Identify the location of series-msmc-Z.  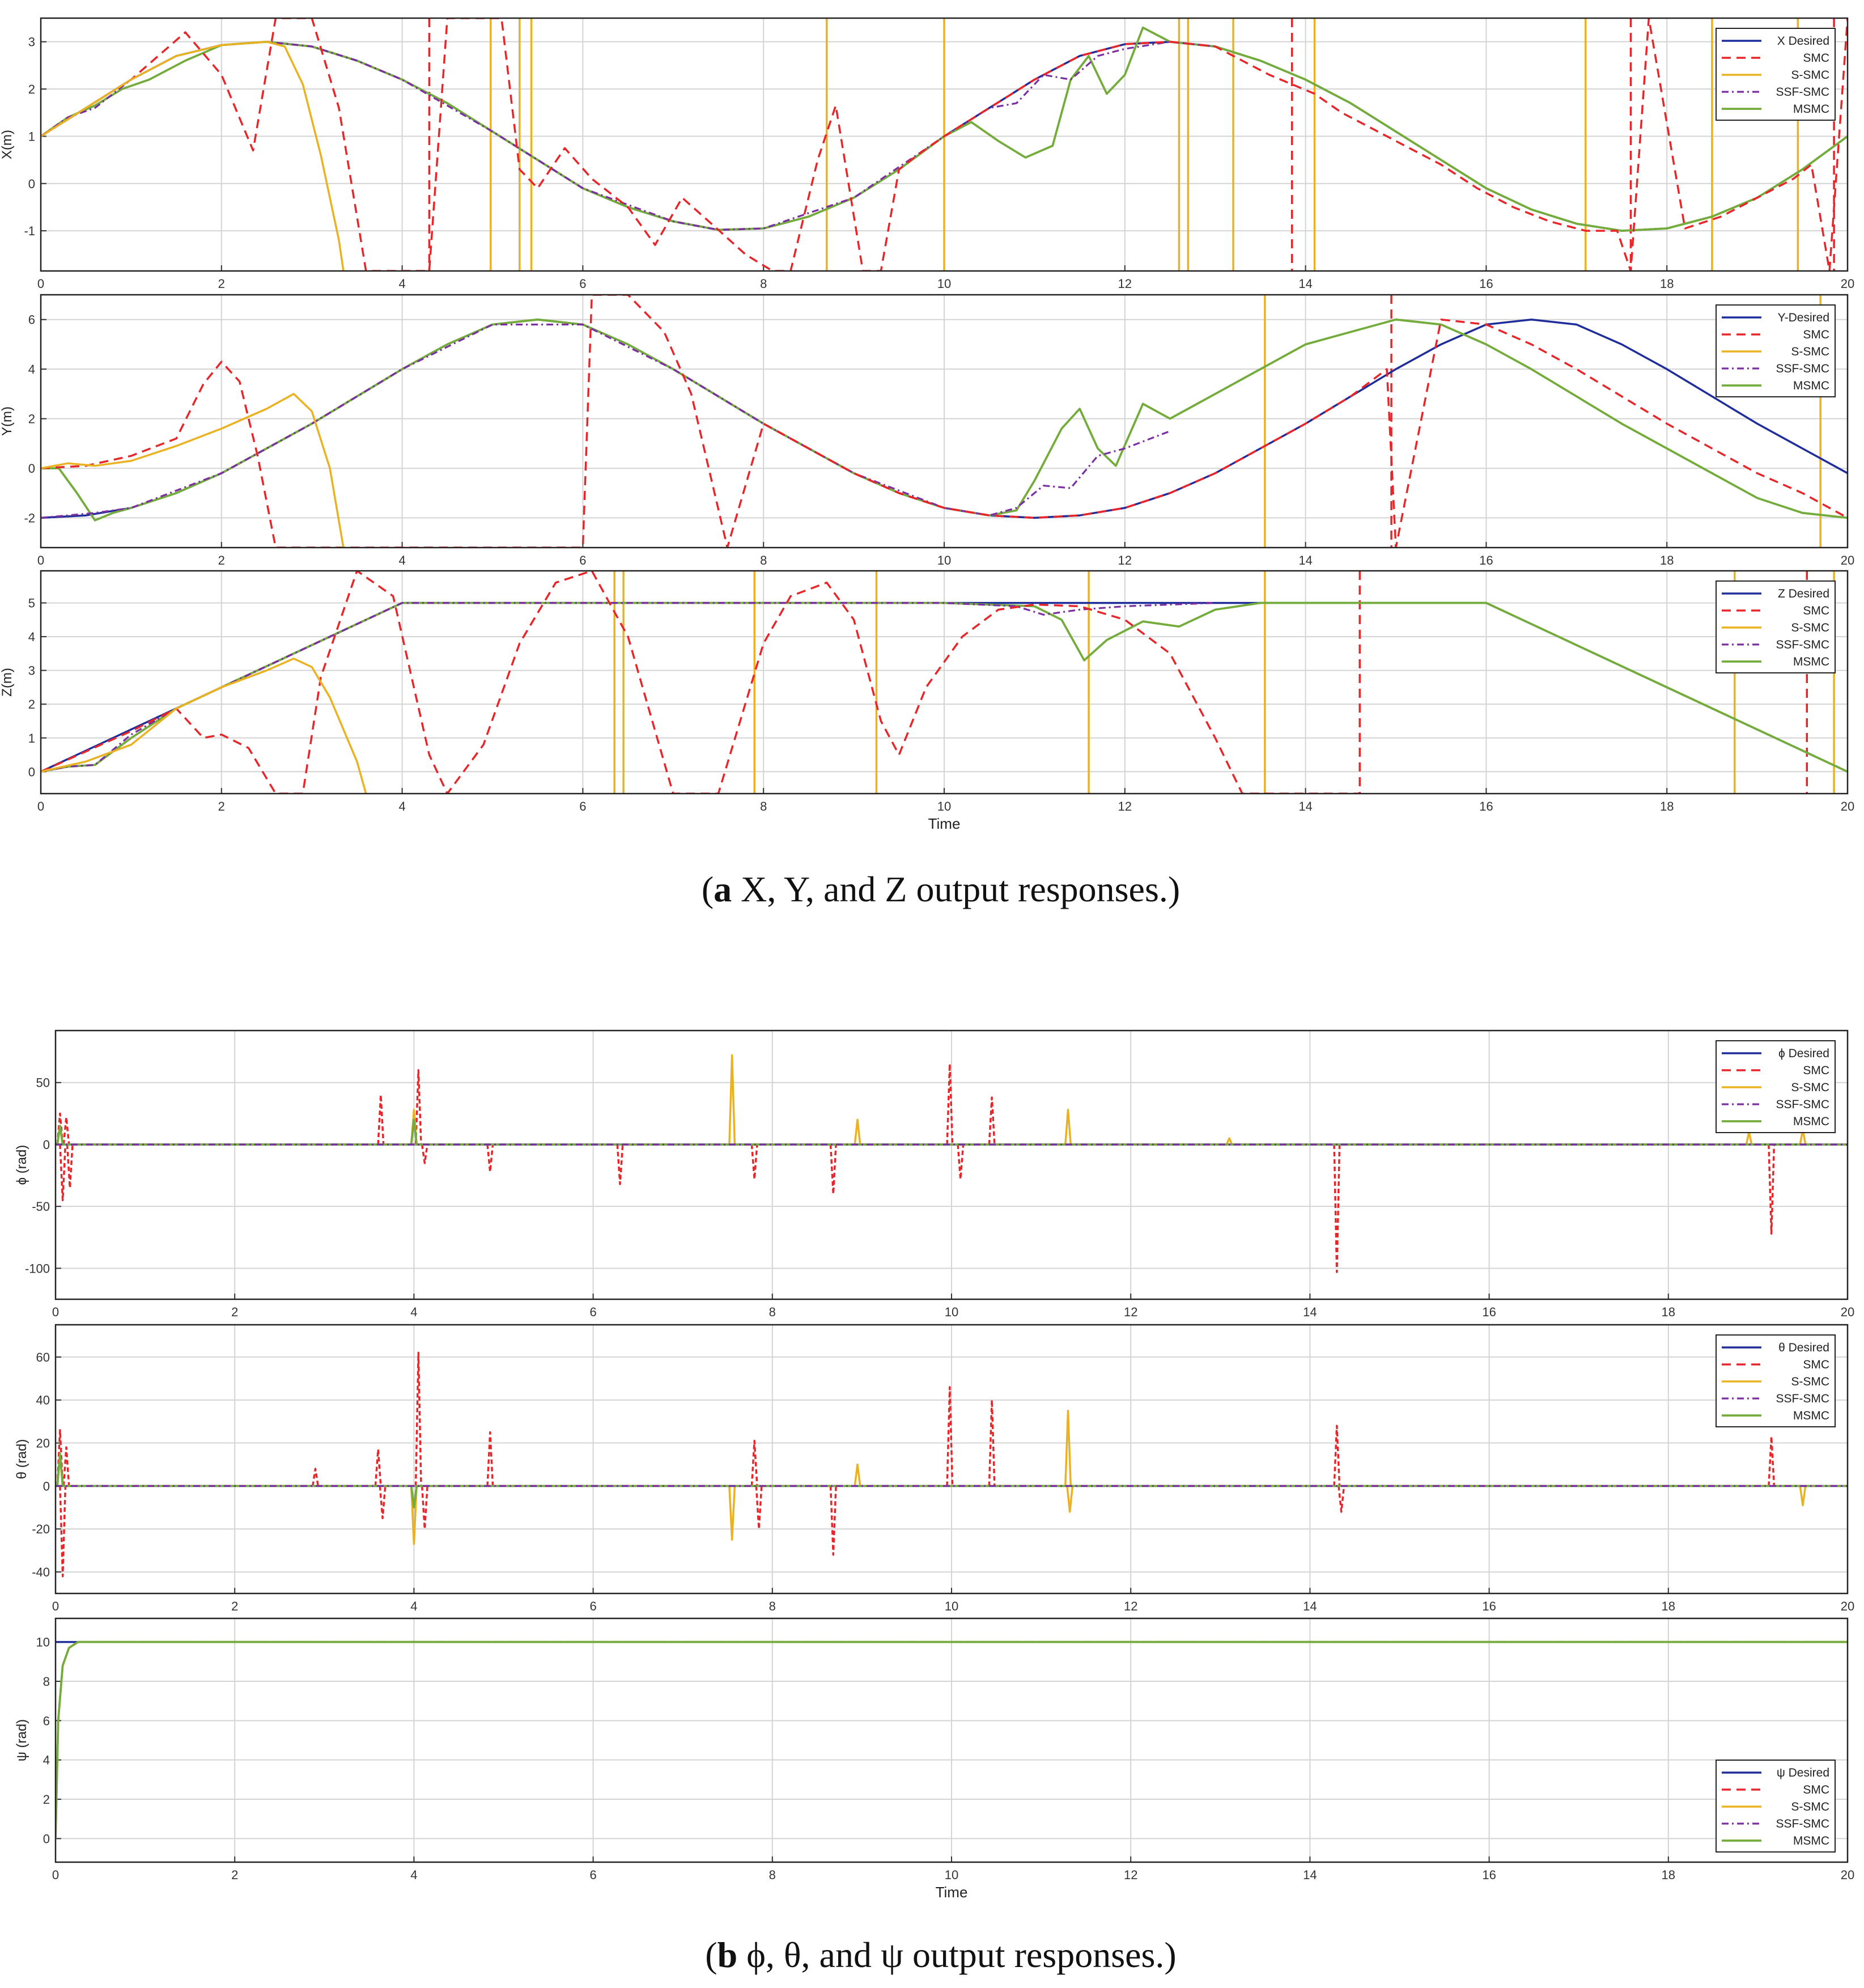
(944, 687).